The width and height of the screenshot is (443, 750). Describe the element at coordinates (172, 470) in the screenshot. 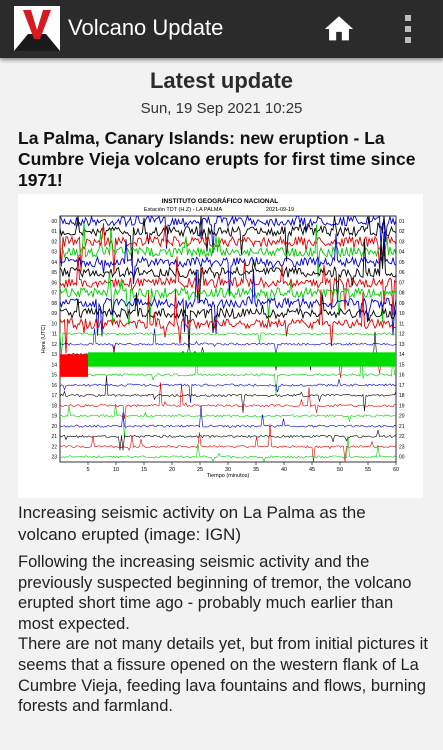

I see `x-tick-label: 20` at that location.